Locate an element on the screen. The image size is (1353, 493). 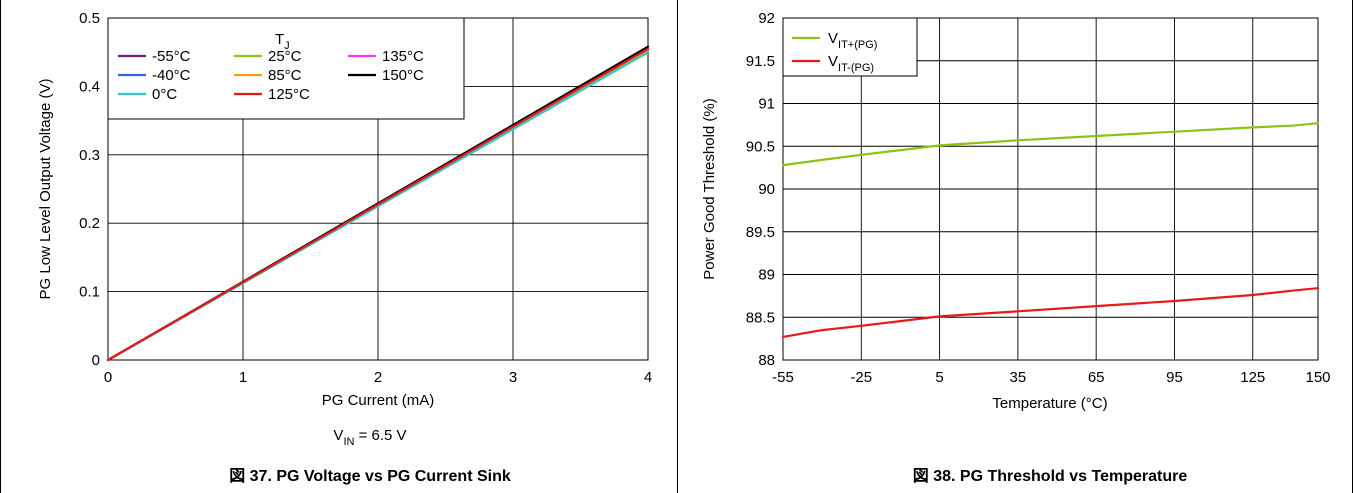
legend-label: 0°C is located at coordinates (164, 94).